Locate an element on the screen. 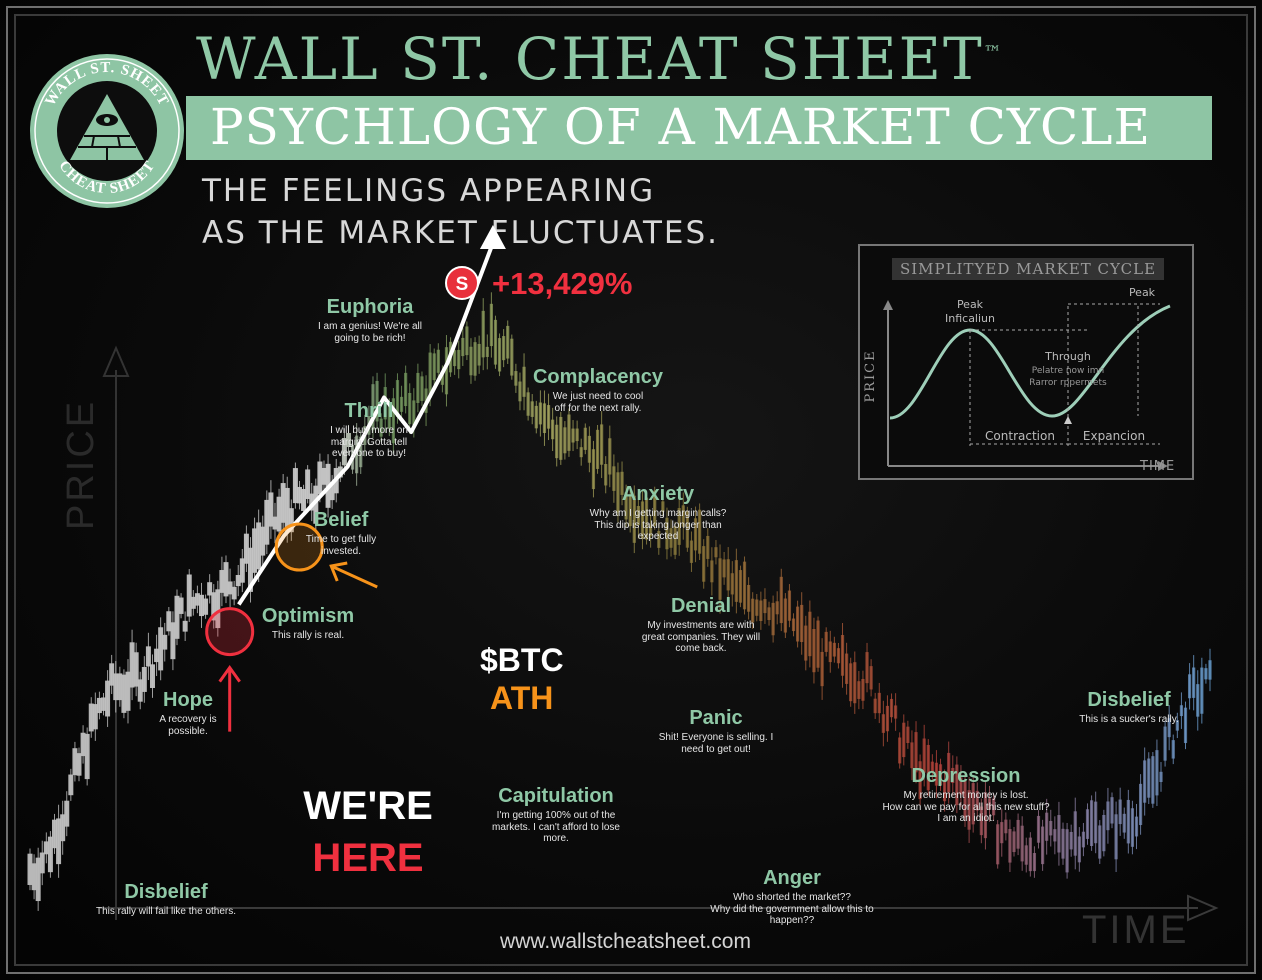 This screenshot has width=1262, height=980. stage-desc-line: Who shorted the market?? is located at coordinates (792, 897).